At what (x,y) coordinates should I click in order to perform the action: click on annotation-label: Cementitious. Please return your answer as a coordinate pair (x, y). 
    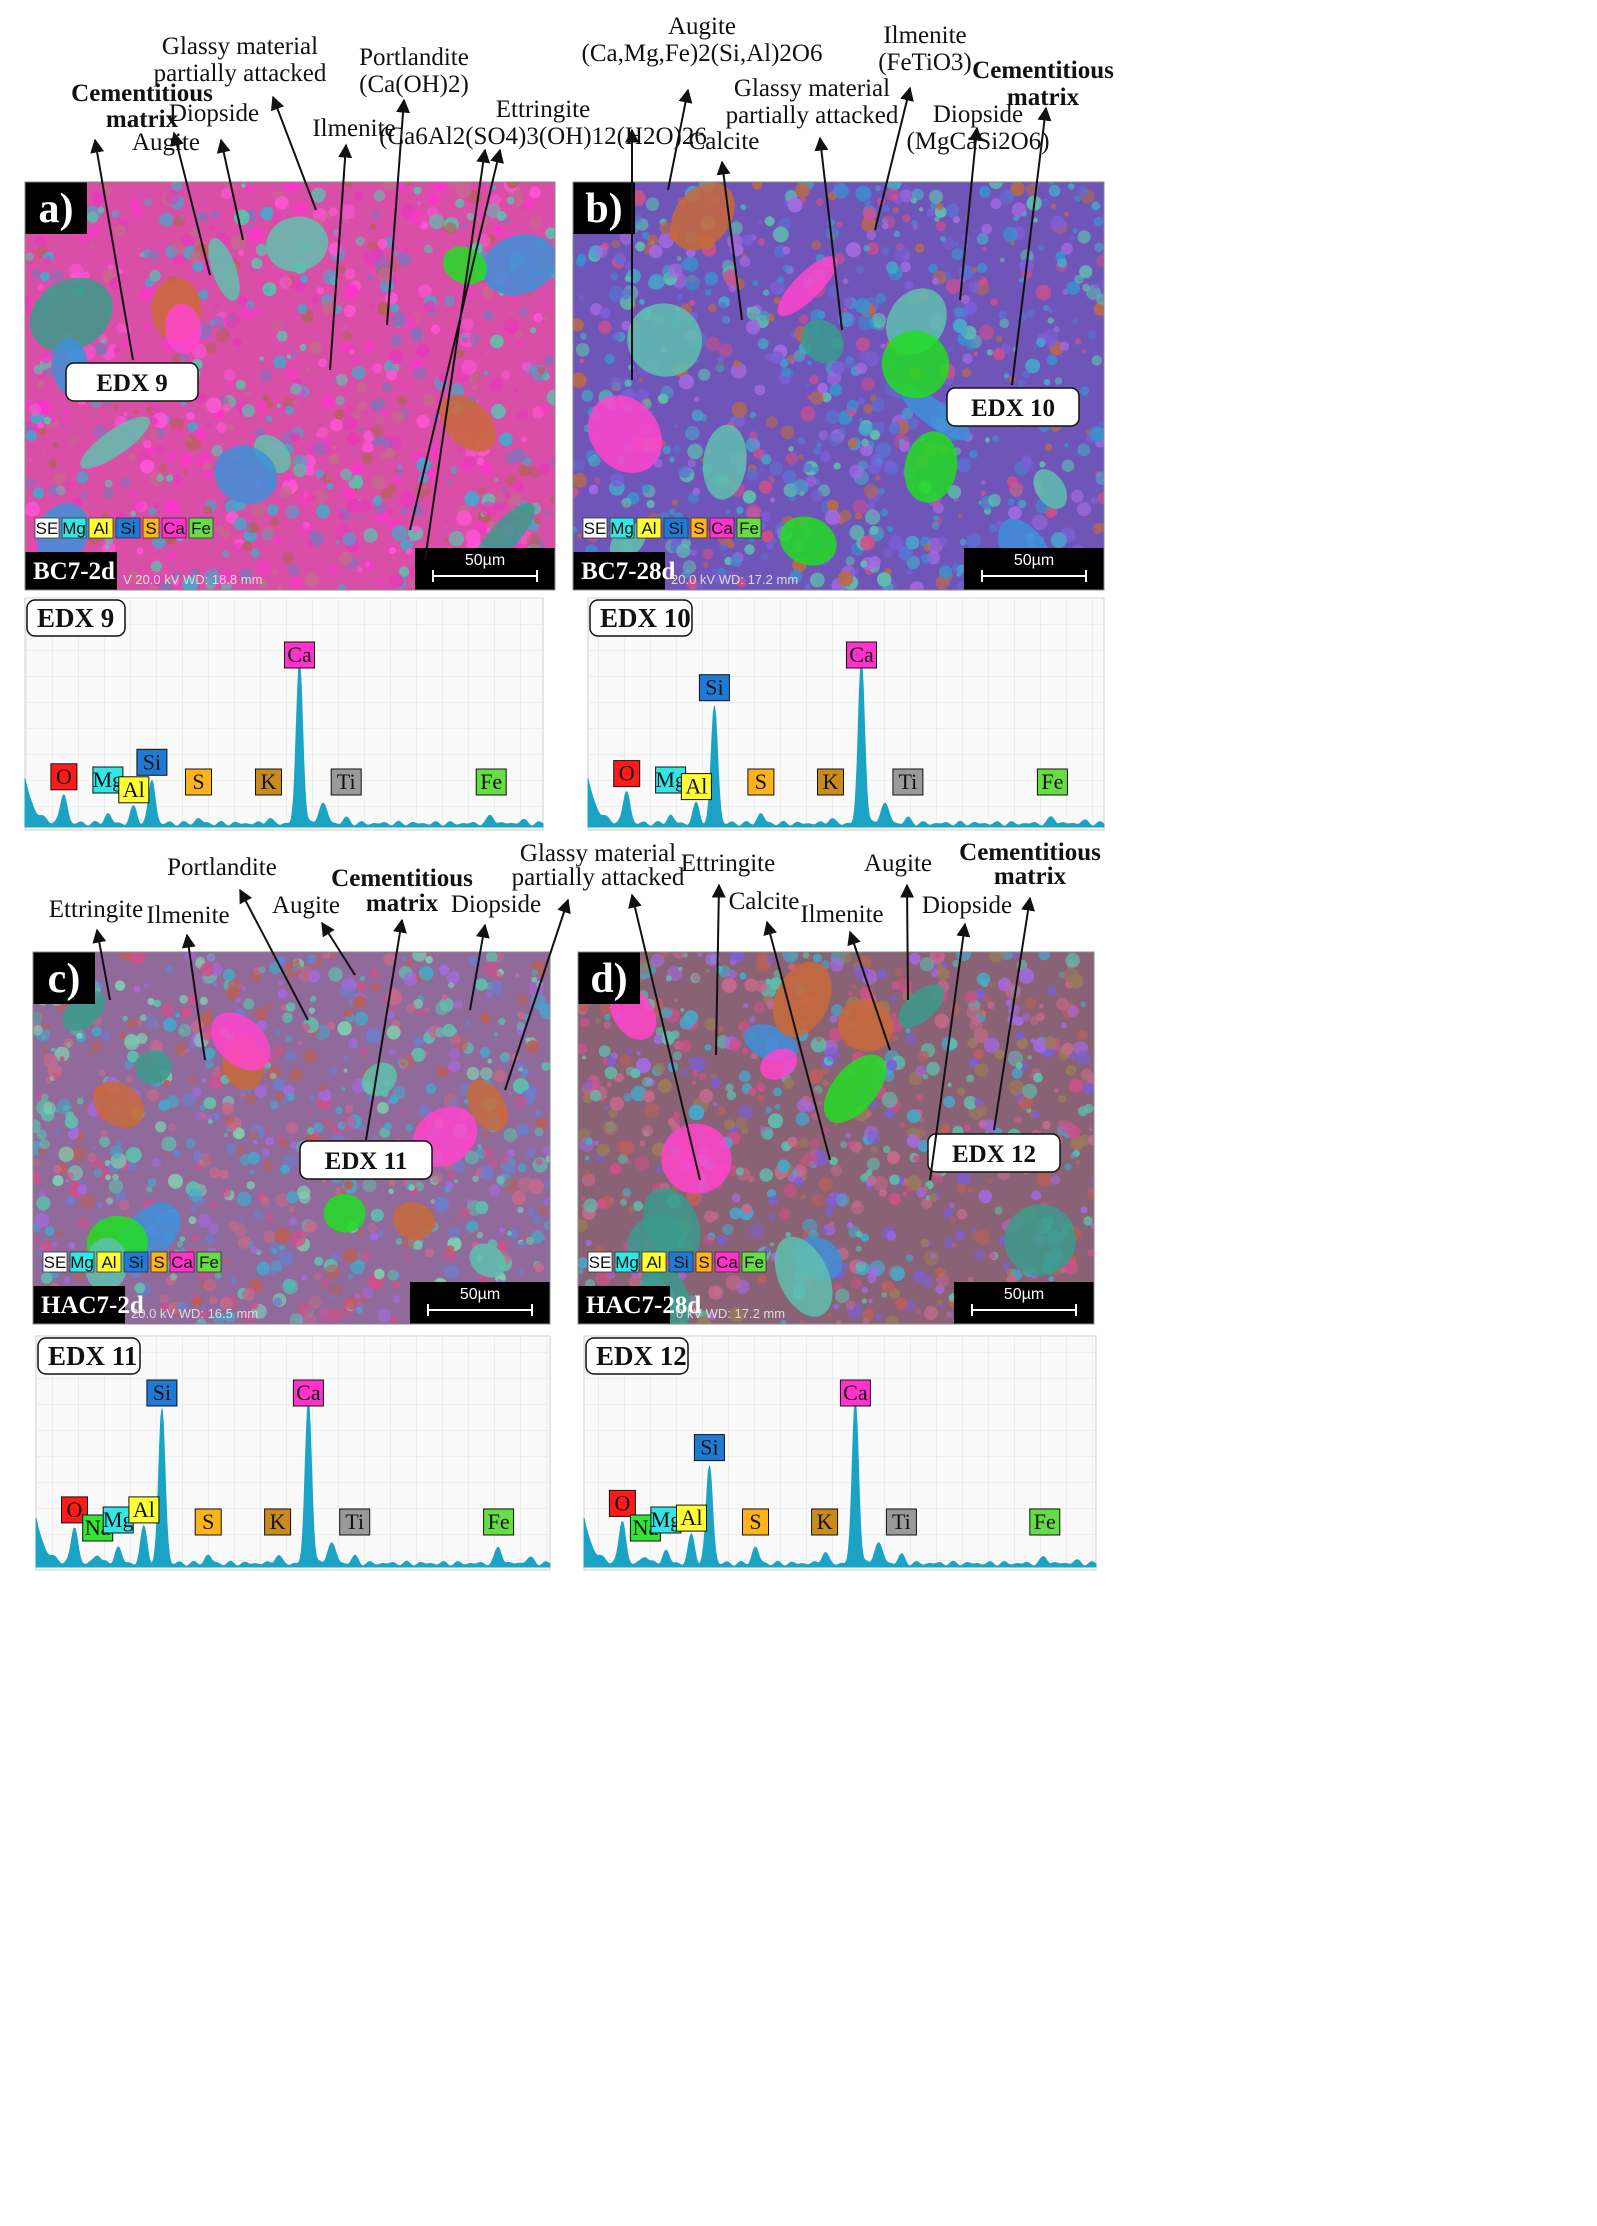
    Looking at the image, I should click on (402, 878).